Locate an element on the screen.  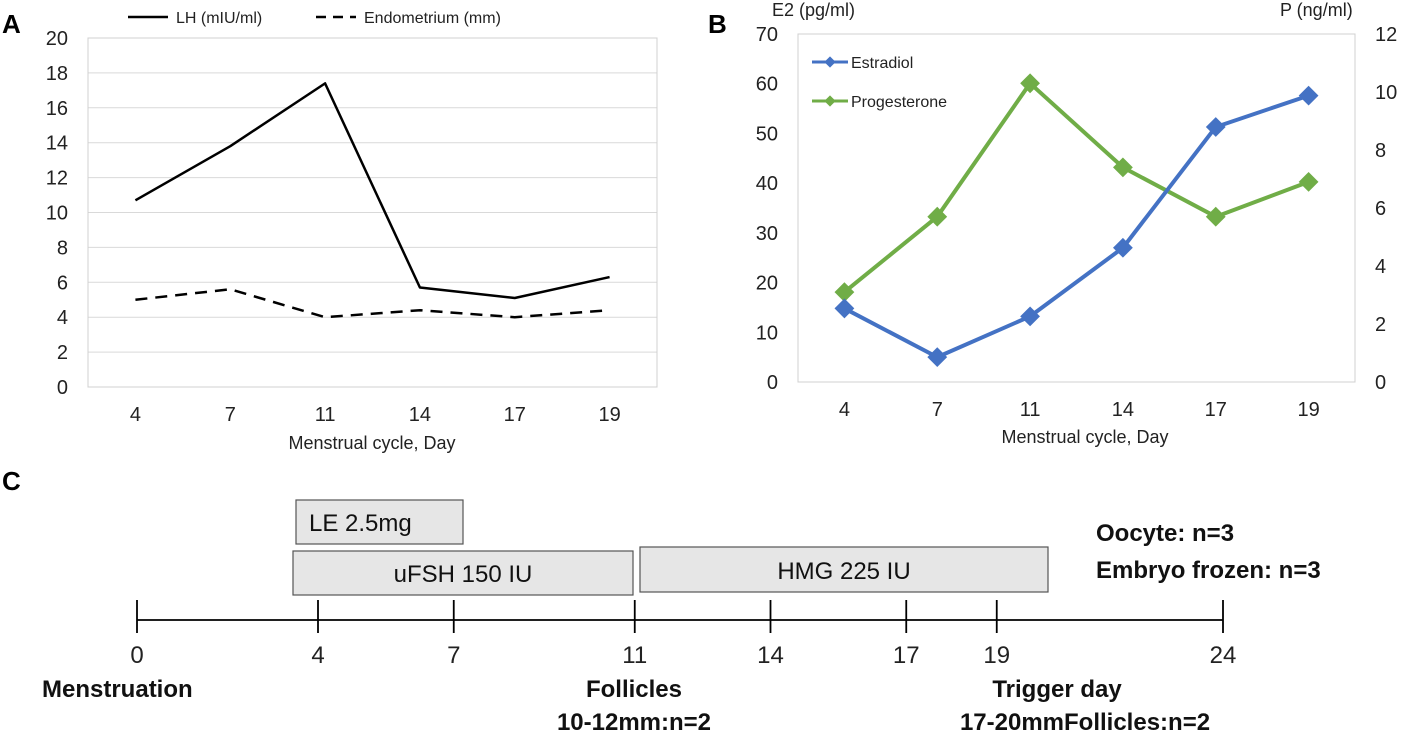
chart-a-y-tick-label: 0 is located at coordinates (62, 388).